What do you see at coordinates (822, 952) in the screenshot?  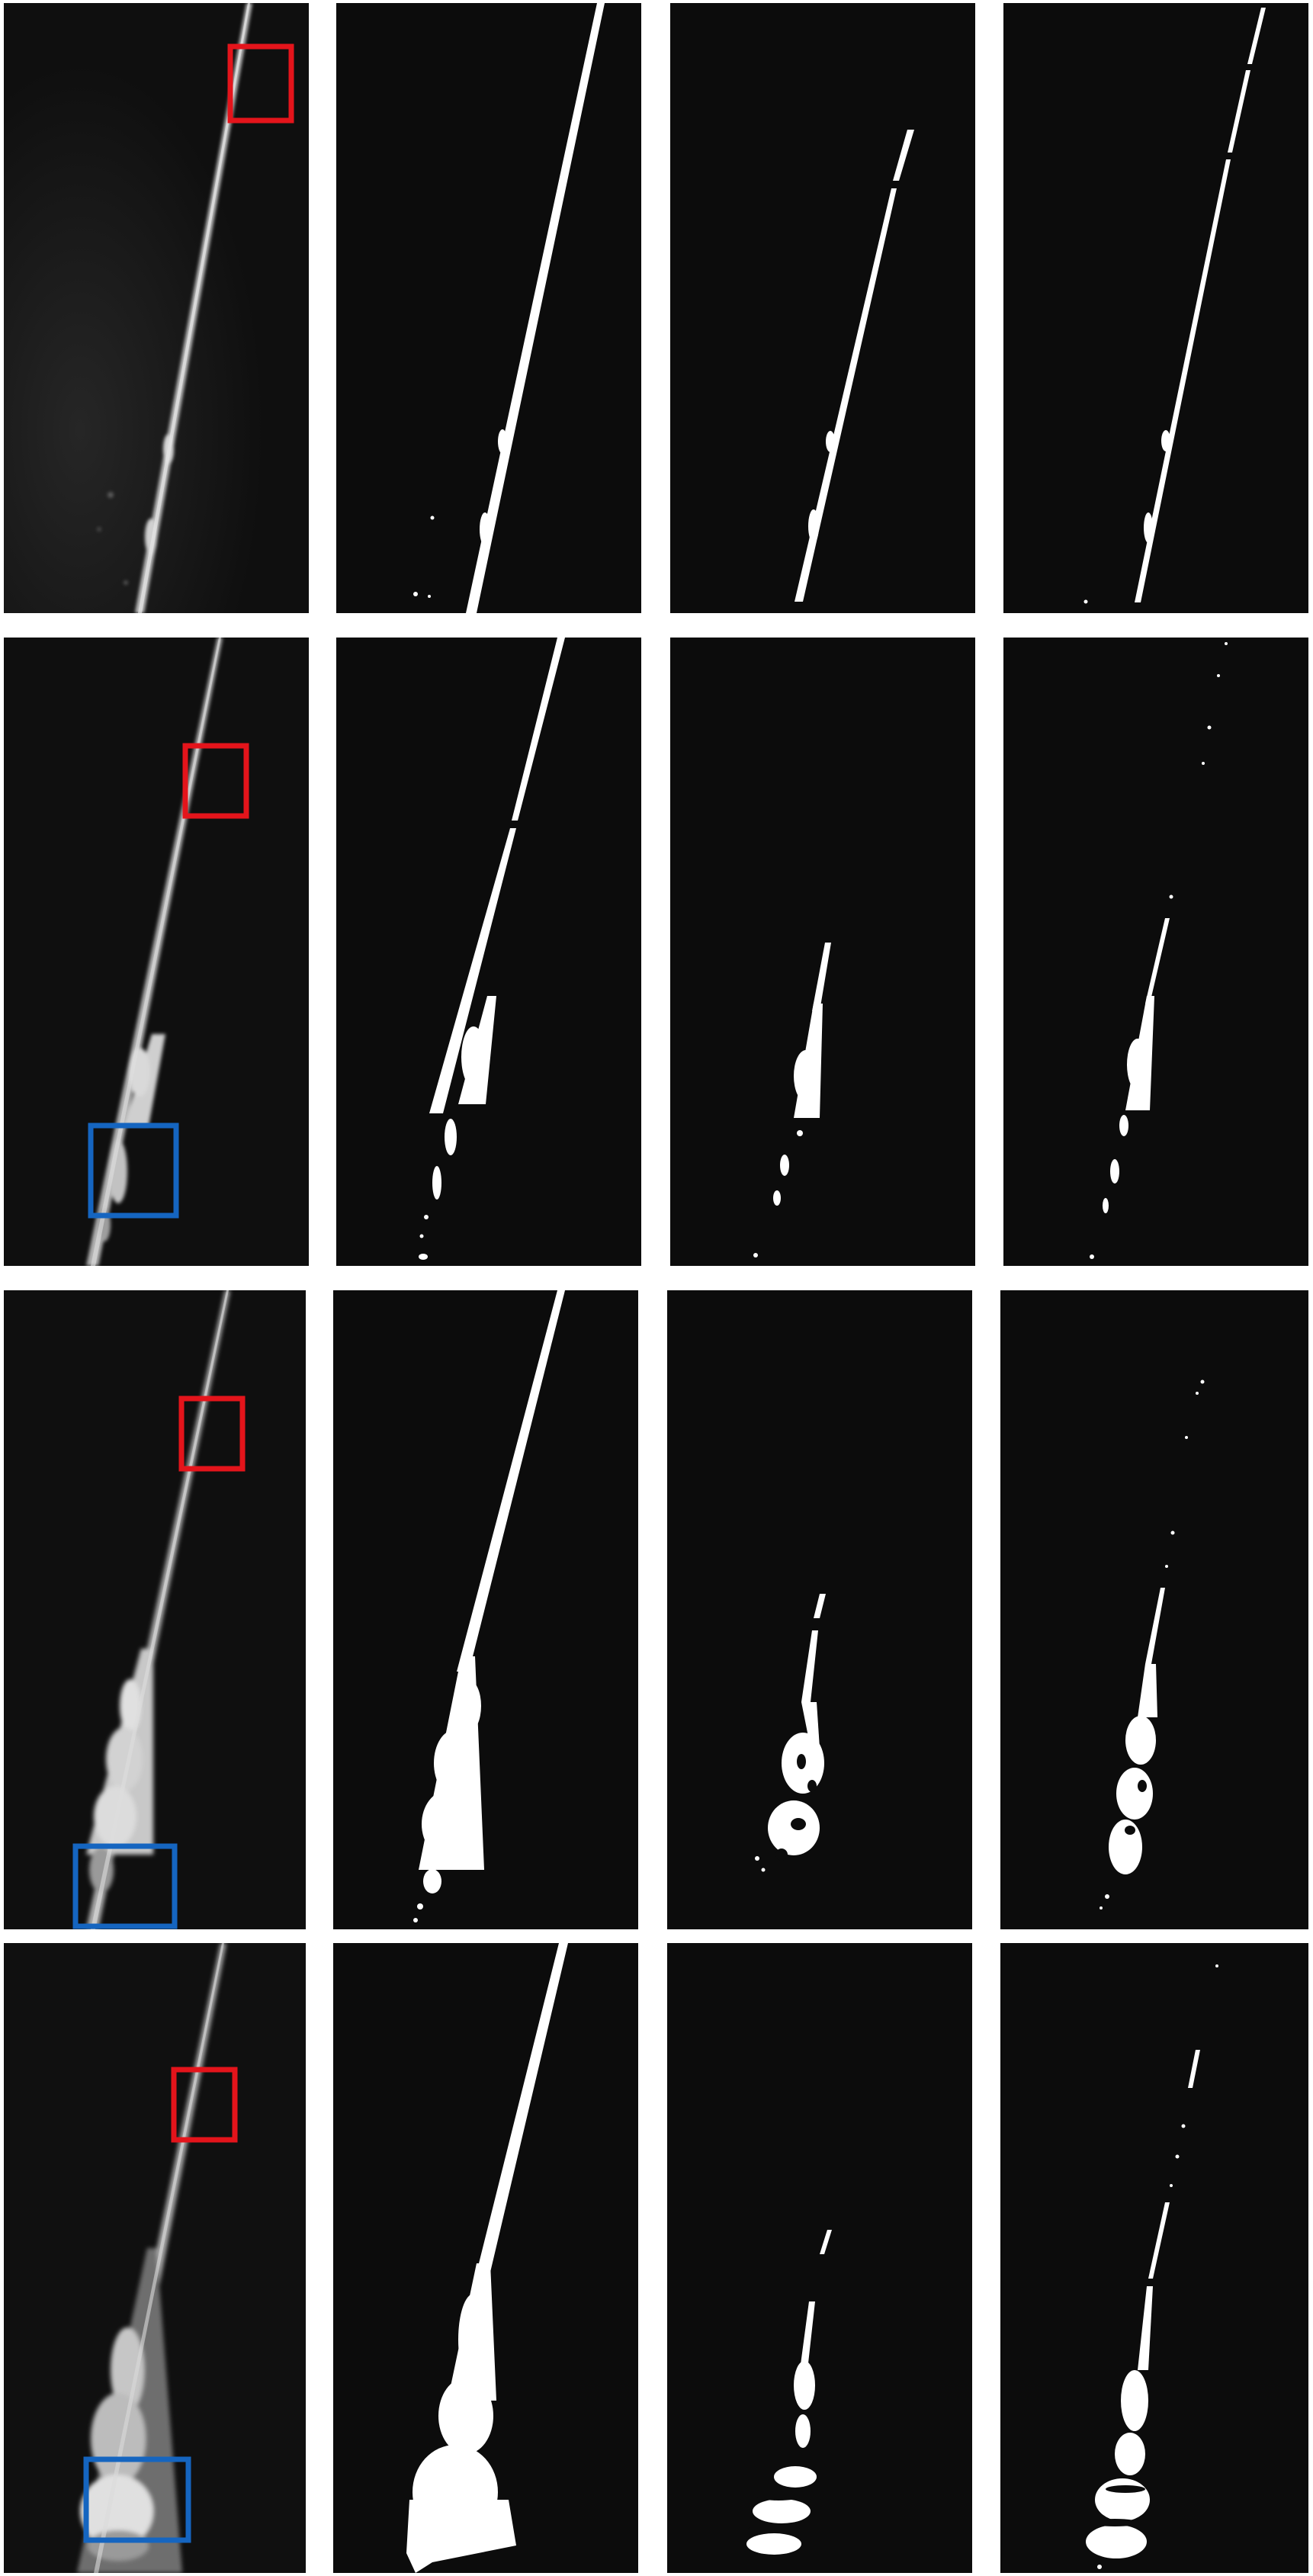 I see `row2-mask-b` at bounding box center [822, 952].